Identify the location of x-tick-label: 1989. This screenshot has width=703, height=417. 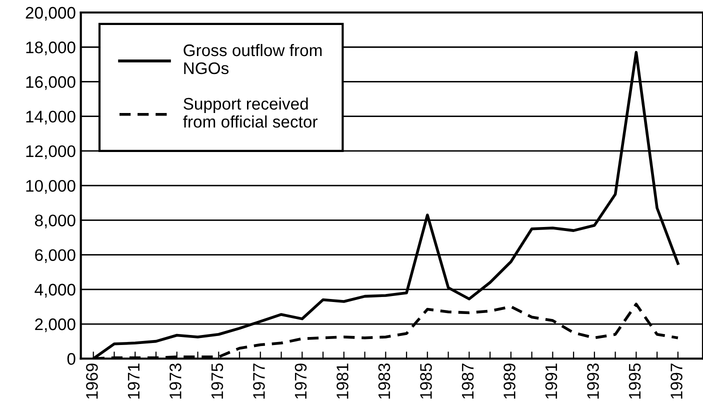
(510, 381).